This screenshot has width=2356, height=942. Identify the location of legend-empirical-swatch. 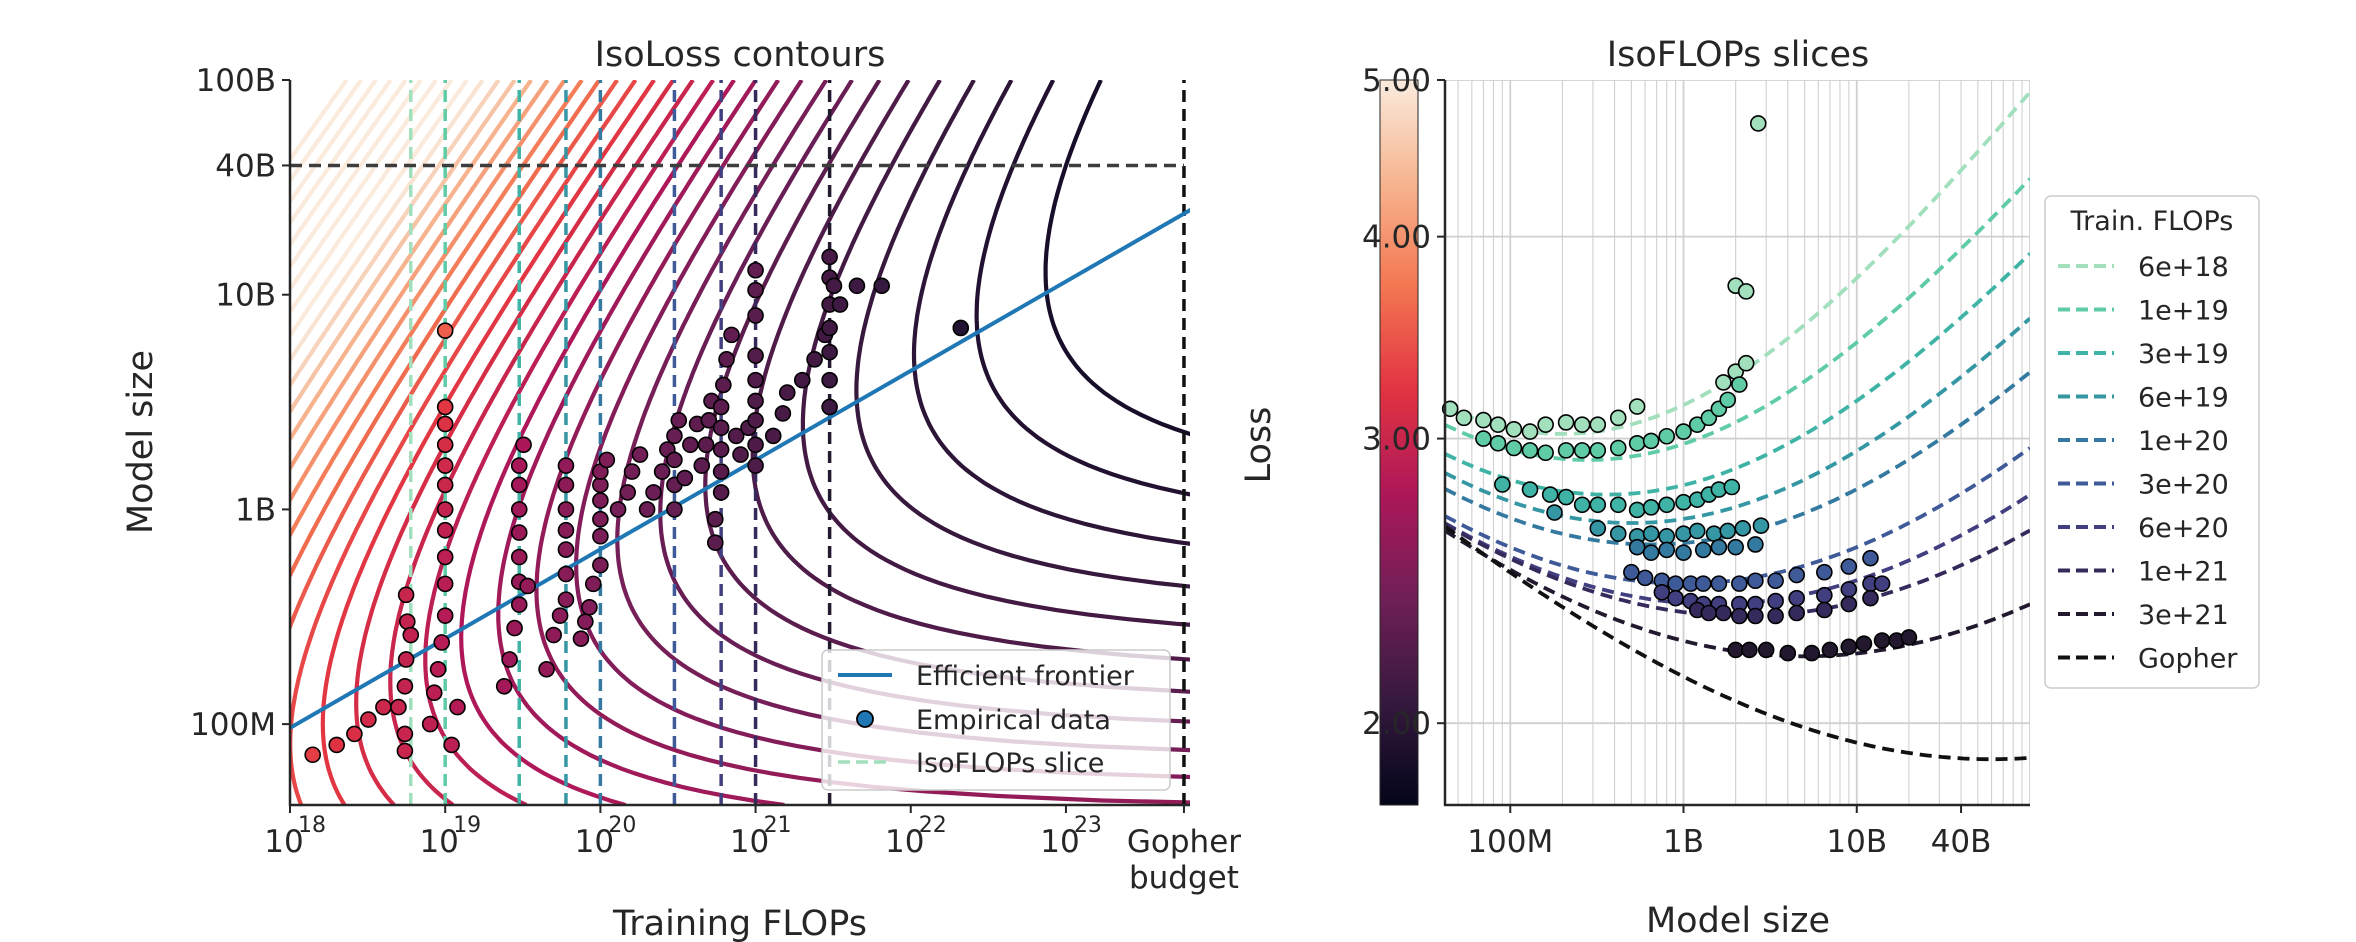
(865, 719).